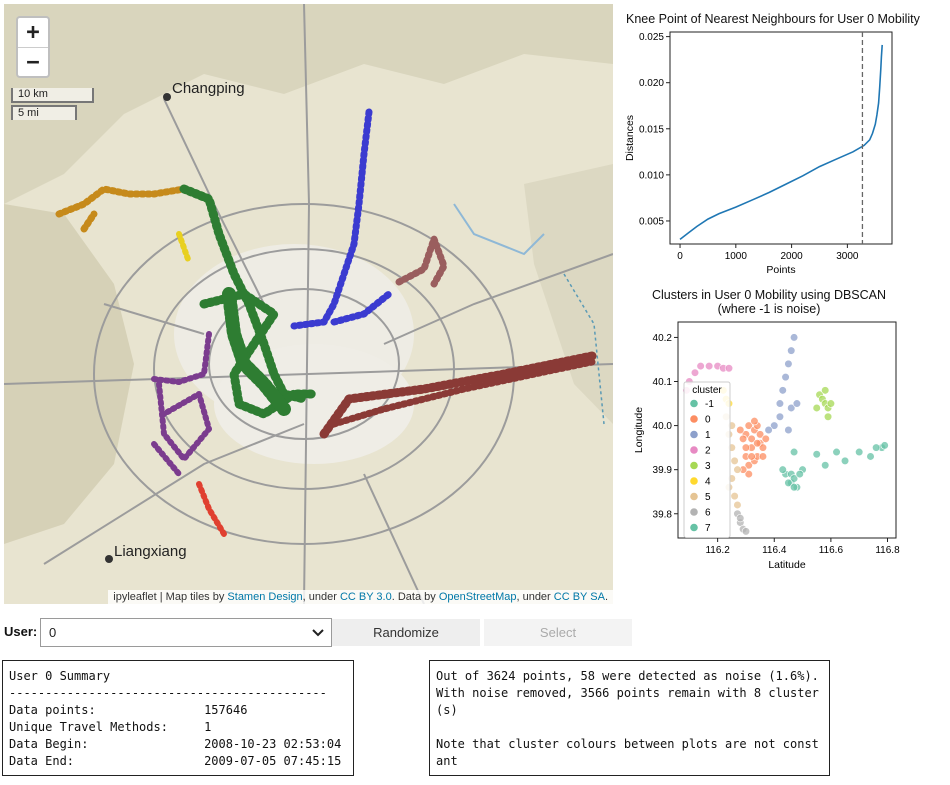  Describe the element at coordinates (21, 631) in the screenshot. I see `user-label: User:` at that location.